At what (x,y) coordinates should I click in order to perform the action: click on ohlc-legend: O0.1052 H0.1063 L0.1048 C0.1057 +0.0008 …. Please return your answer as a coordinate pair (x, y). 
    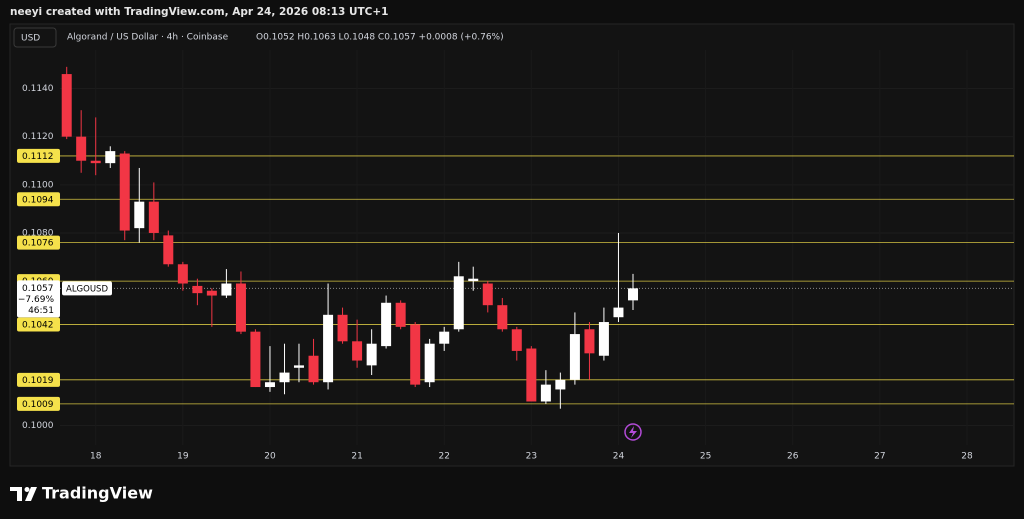
    Looking at the image, I should click on (380, 38).